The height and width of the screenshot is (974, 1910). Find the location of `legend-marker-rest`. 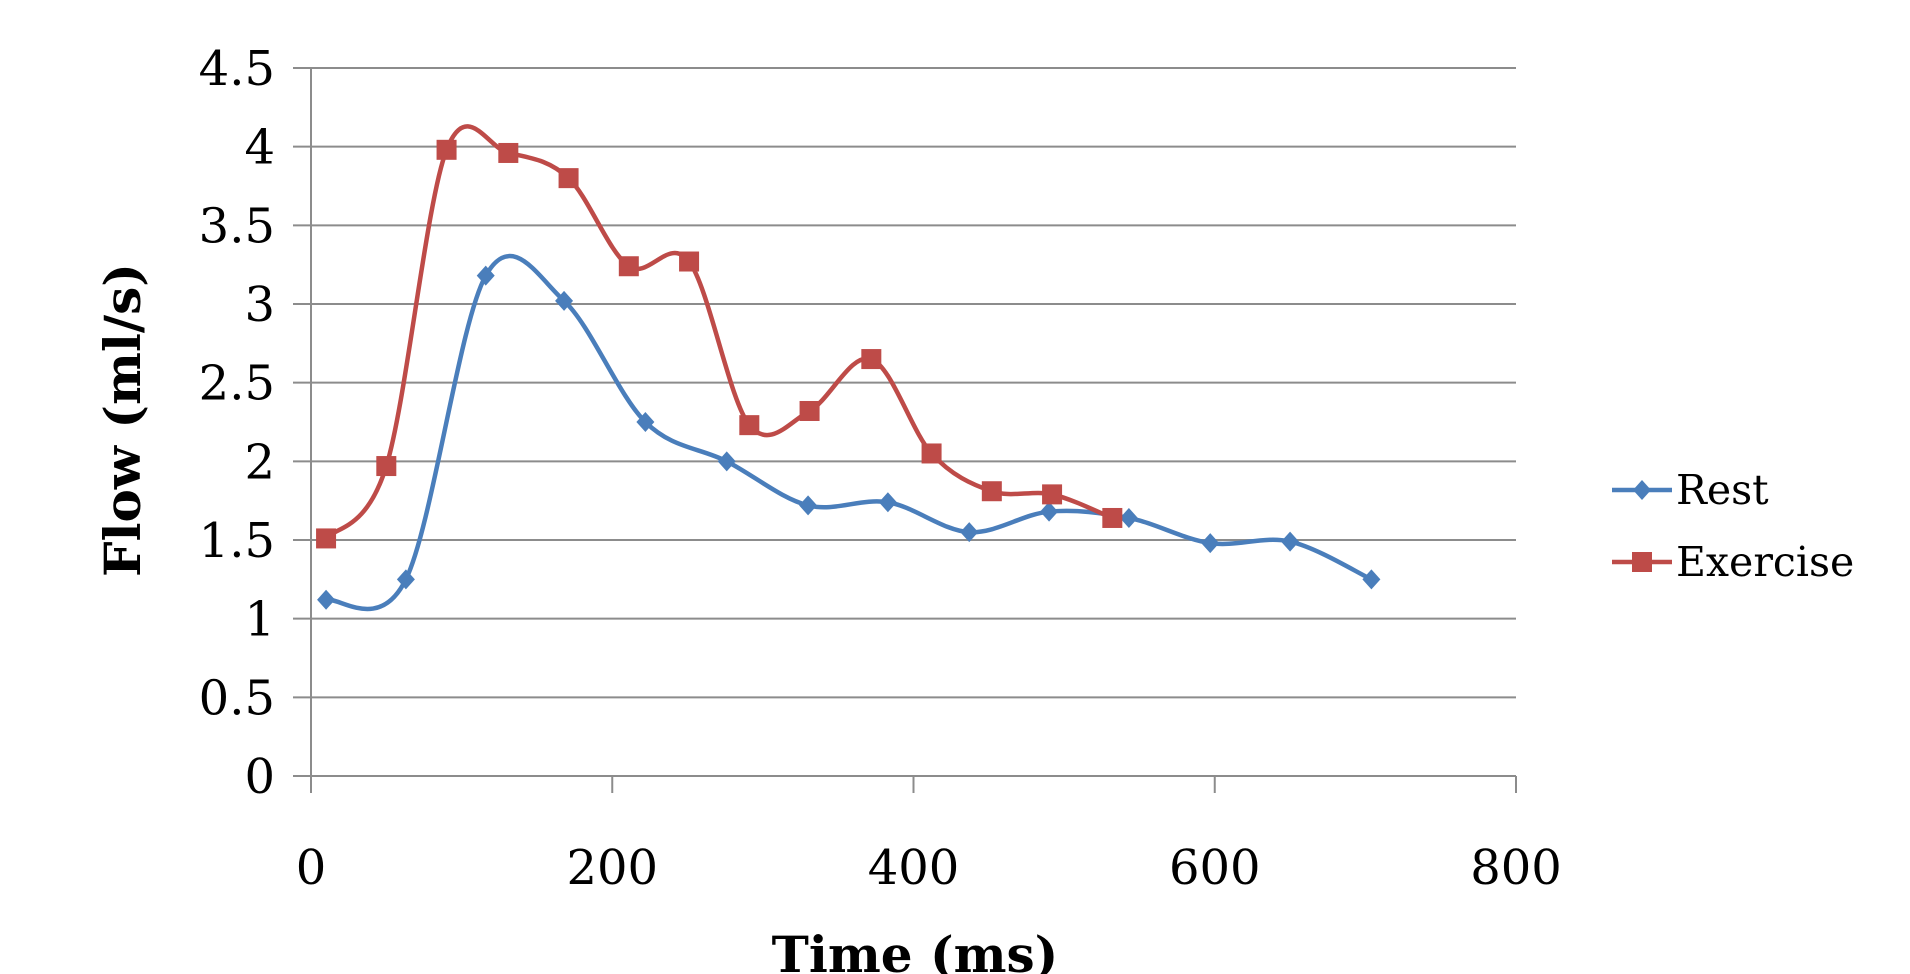

legend-marker-rest is located at coordinates (1642, 490).